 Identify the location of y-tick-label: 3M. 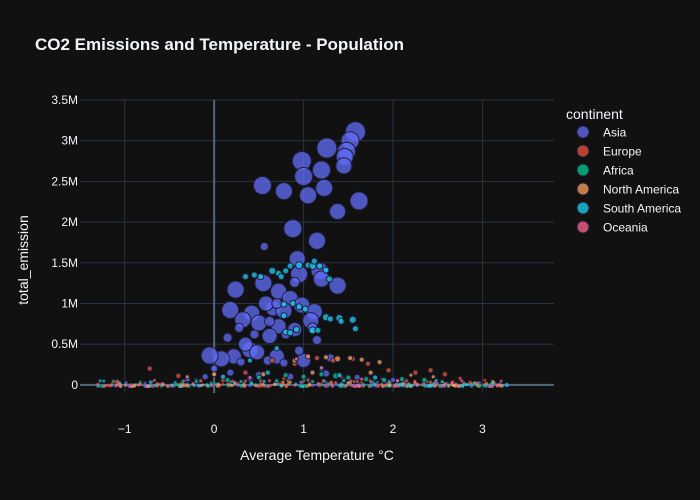
(69, 141).